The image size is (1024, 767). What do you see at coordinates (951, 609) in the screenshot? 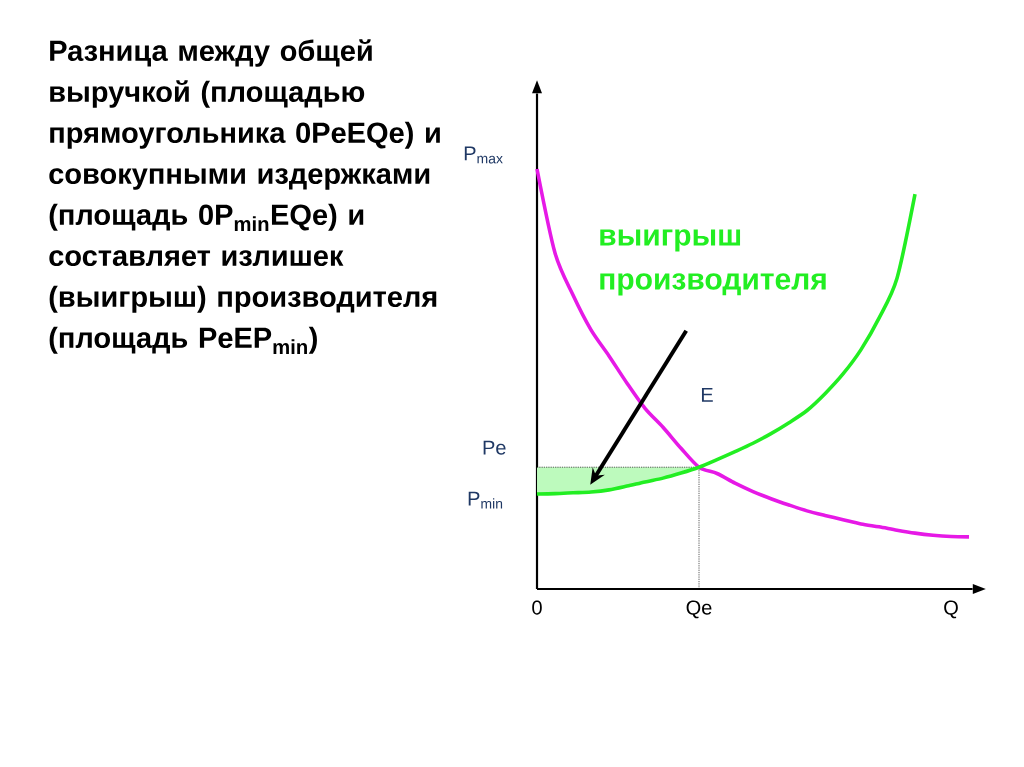
I see `x-tick-label: Q` at bounding box center [951, 609].